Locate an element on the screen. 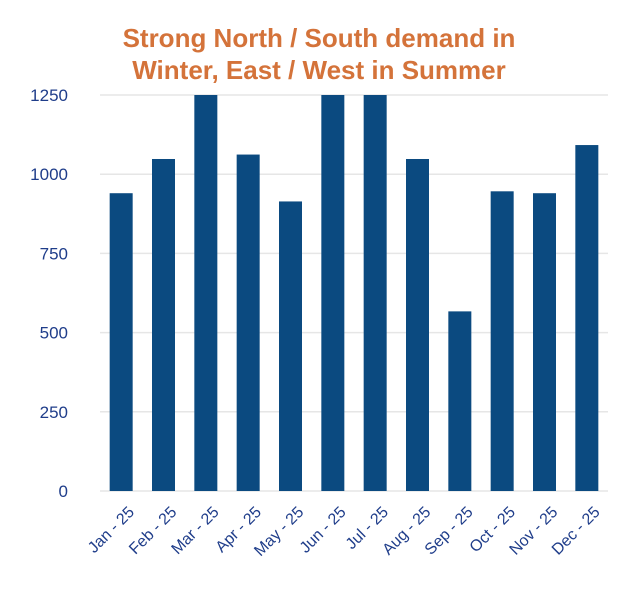  y-tick-label: 1250 is located at coordinates (49, 95).